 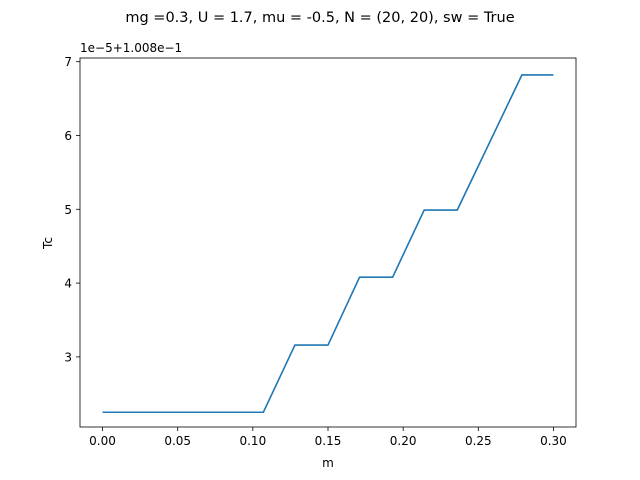 I want to click on x-tick-label: 0.00, so click(x=102, y=441).